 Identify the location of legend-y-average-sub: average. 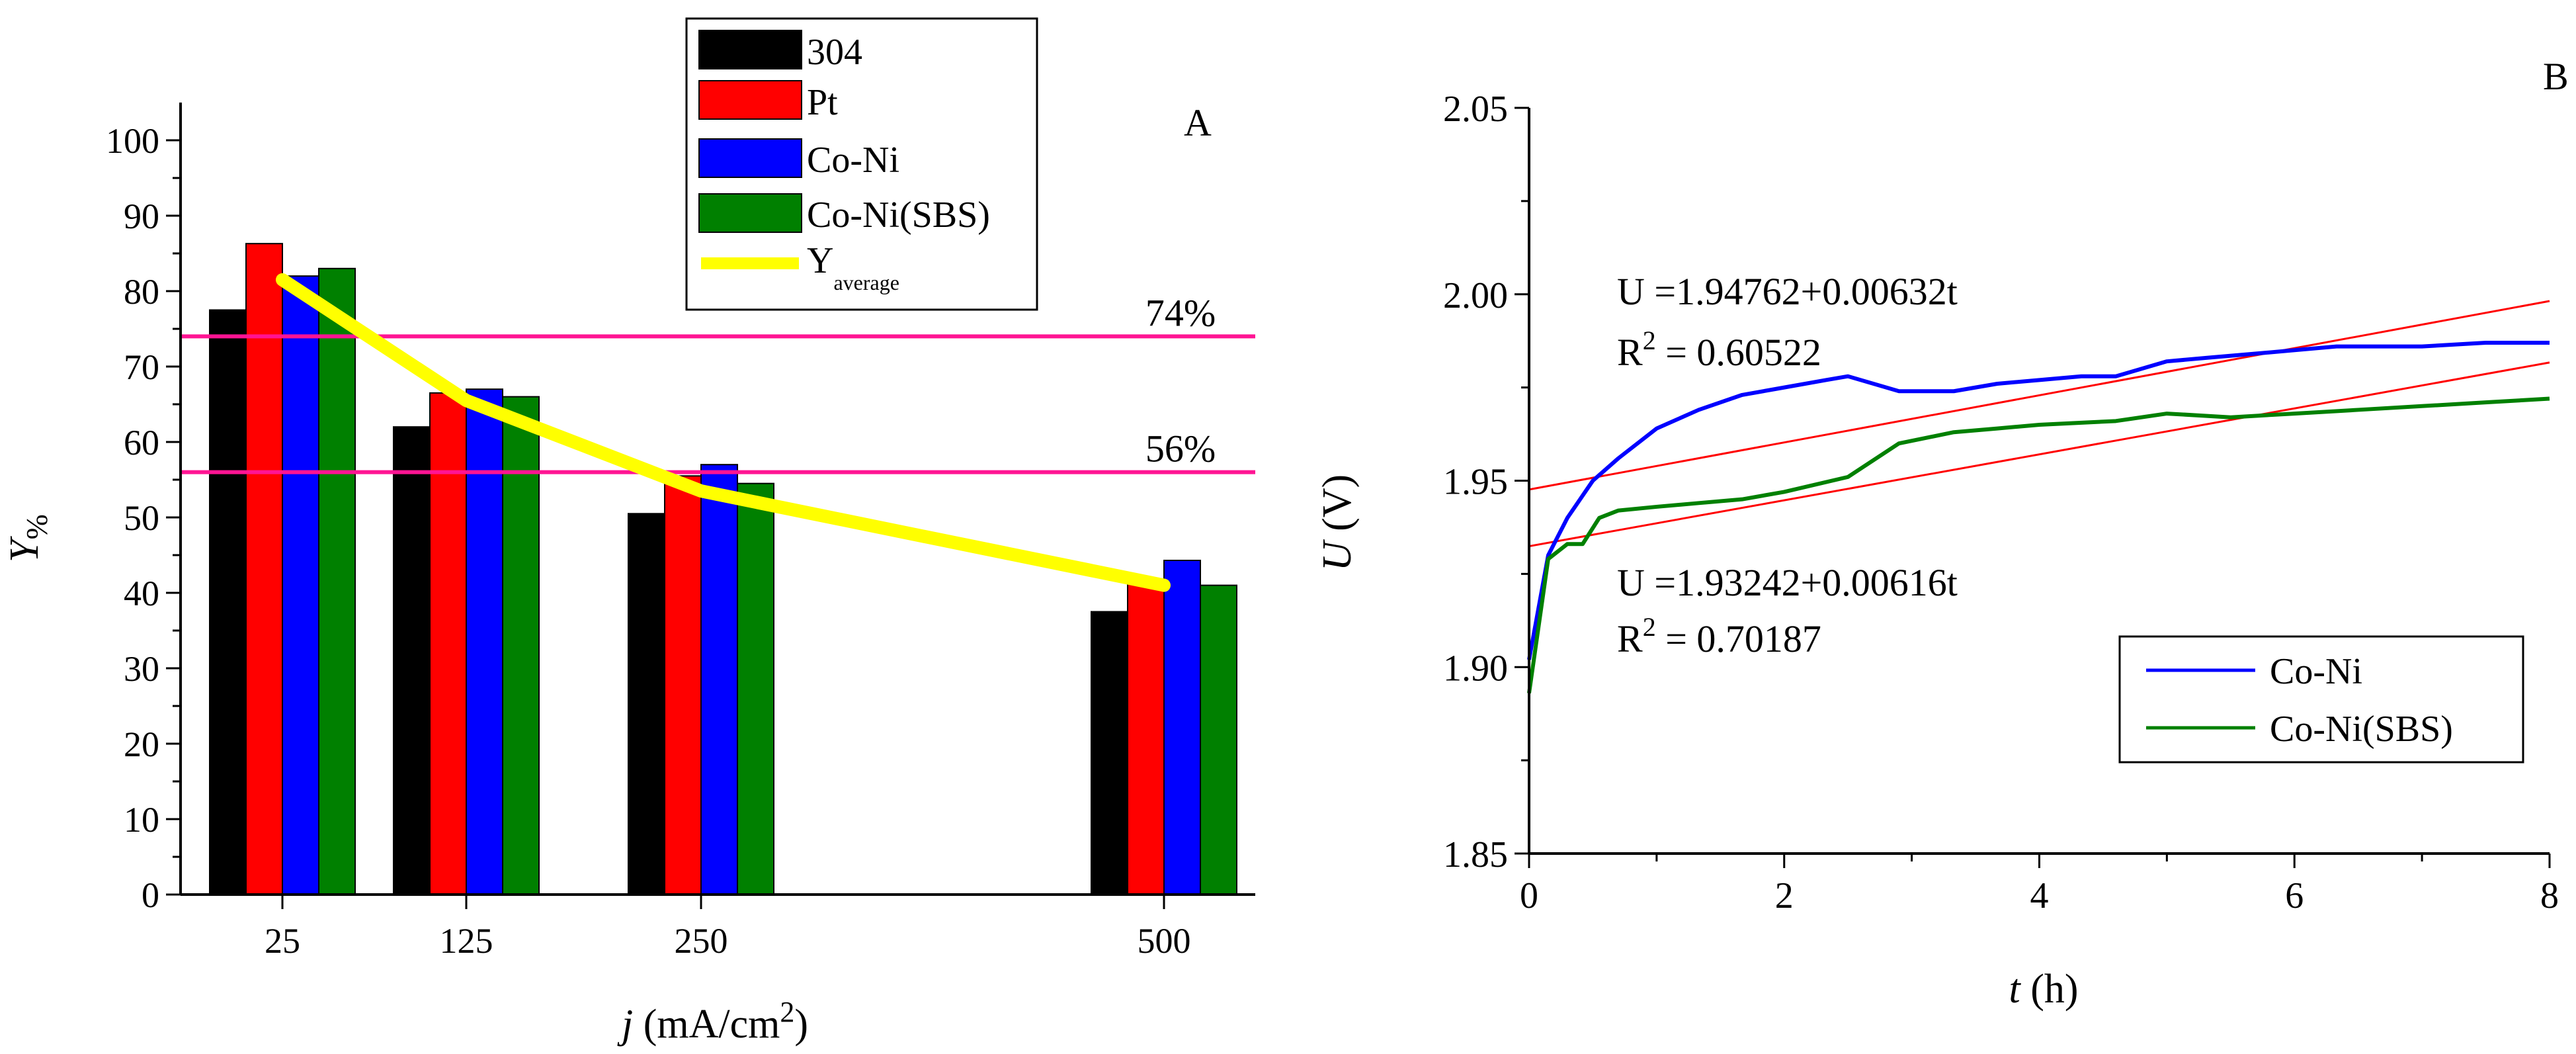
(866, 283).